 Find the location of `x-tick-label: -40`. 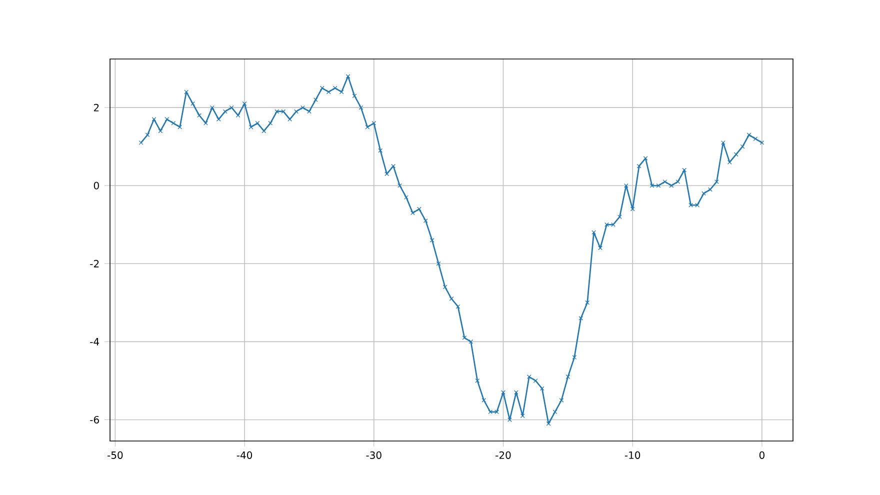

x-tick-label: -40 is located at coordinates (244, 455).